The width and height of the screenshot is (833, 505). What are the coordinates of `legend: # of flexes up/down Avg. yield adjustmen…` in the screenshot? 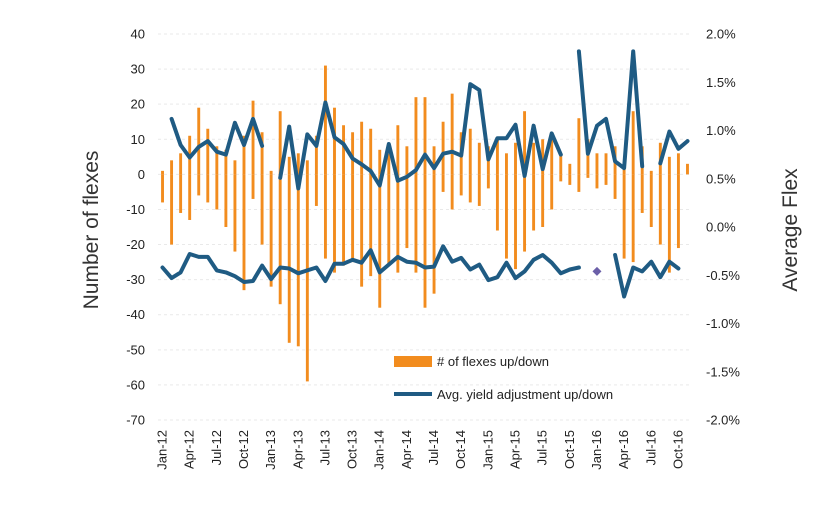 It's located at (503, 378).